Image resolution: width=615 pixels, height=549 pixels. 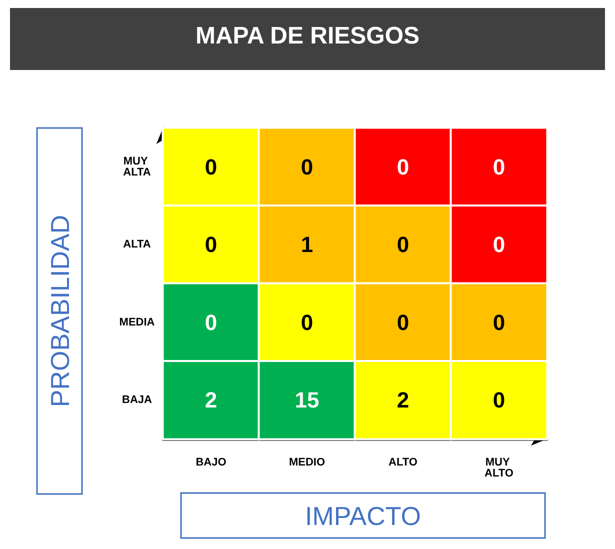 I want to click on x-tick-label: MEDIO, so click(x=307, y=462).